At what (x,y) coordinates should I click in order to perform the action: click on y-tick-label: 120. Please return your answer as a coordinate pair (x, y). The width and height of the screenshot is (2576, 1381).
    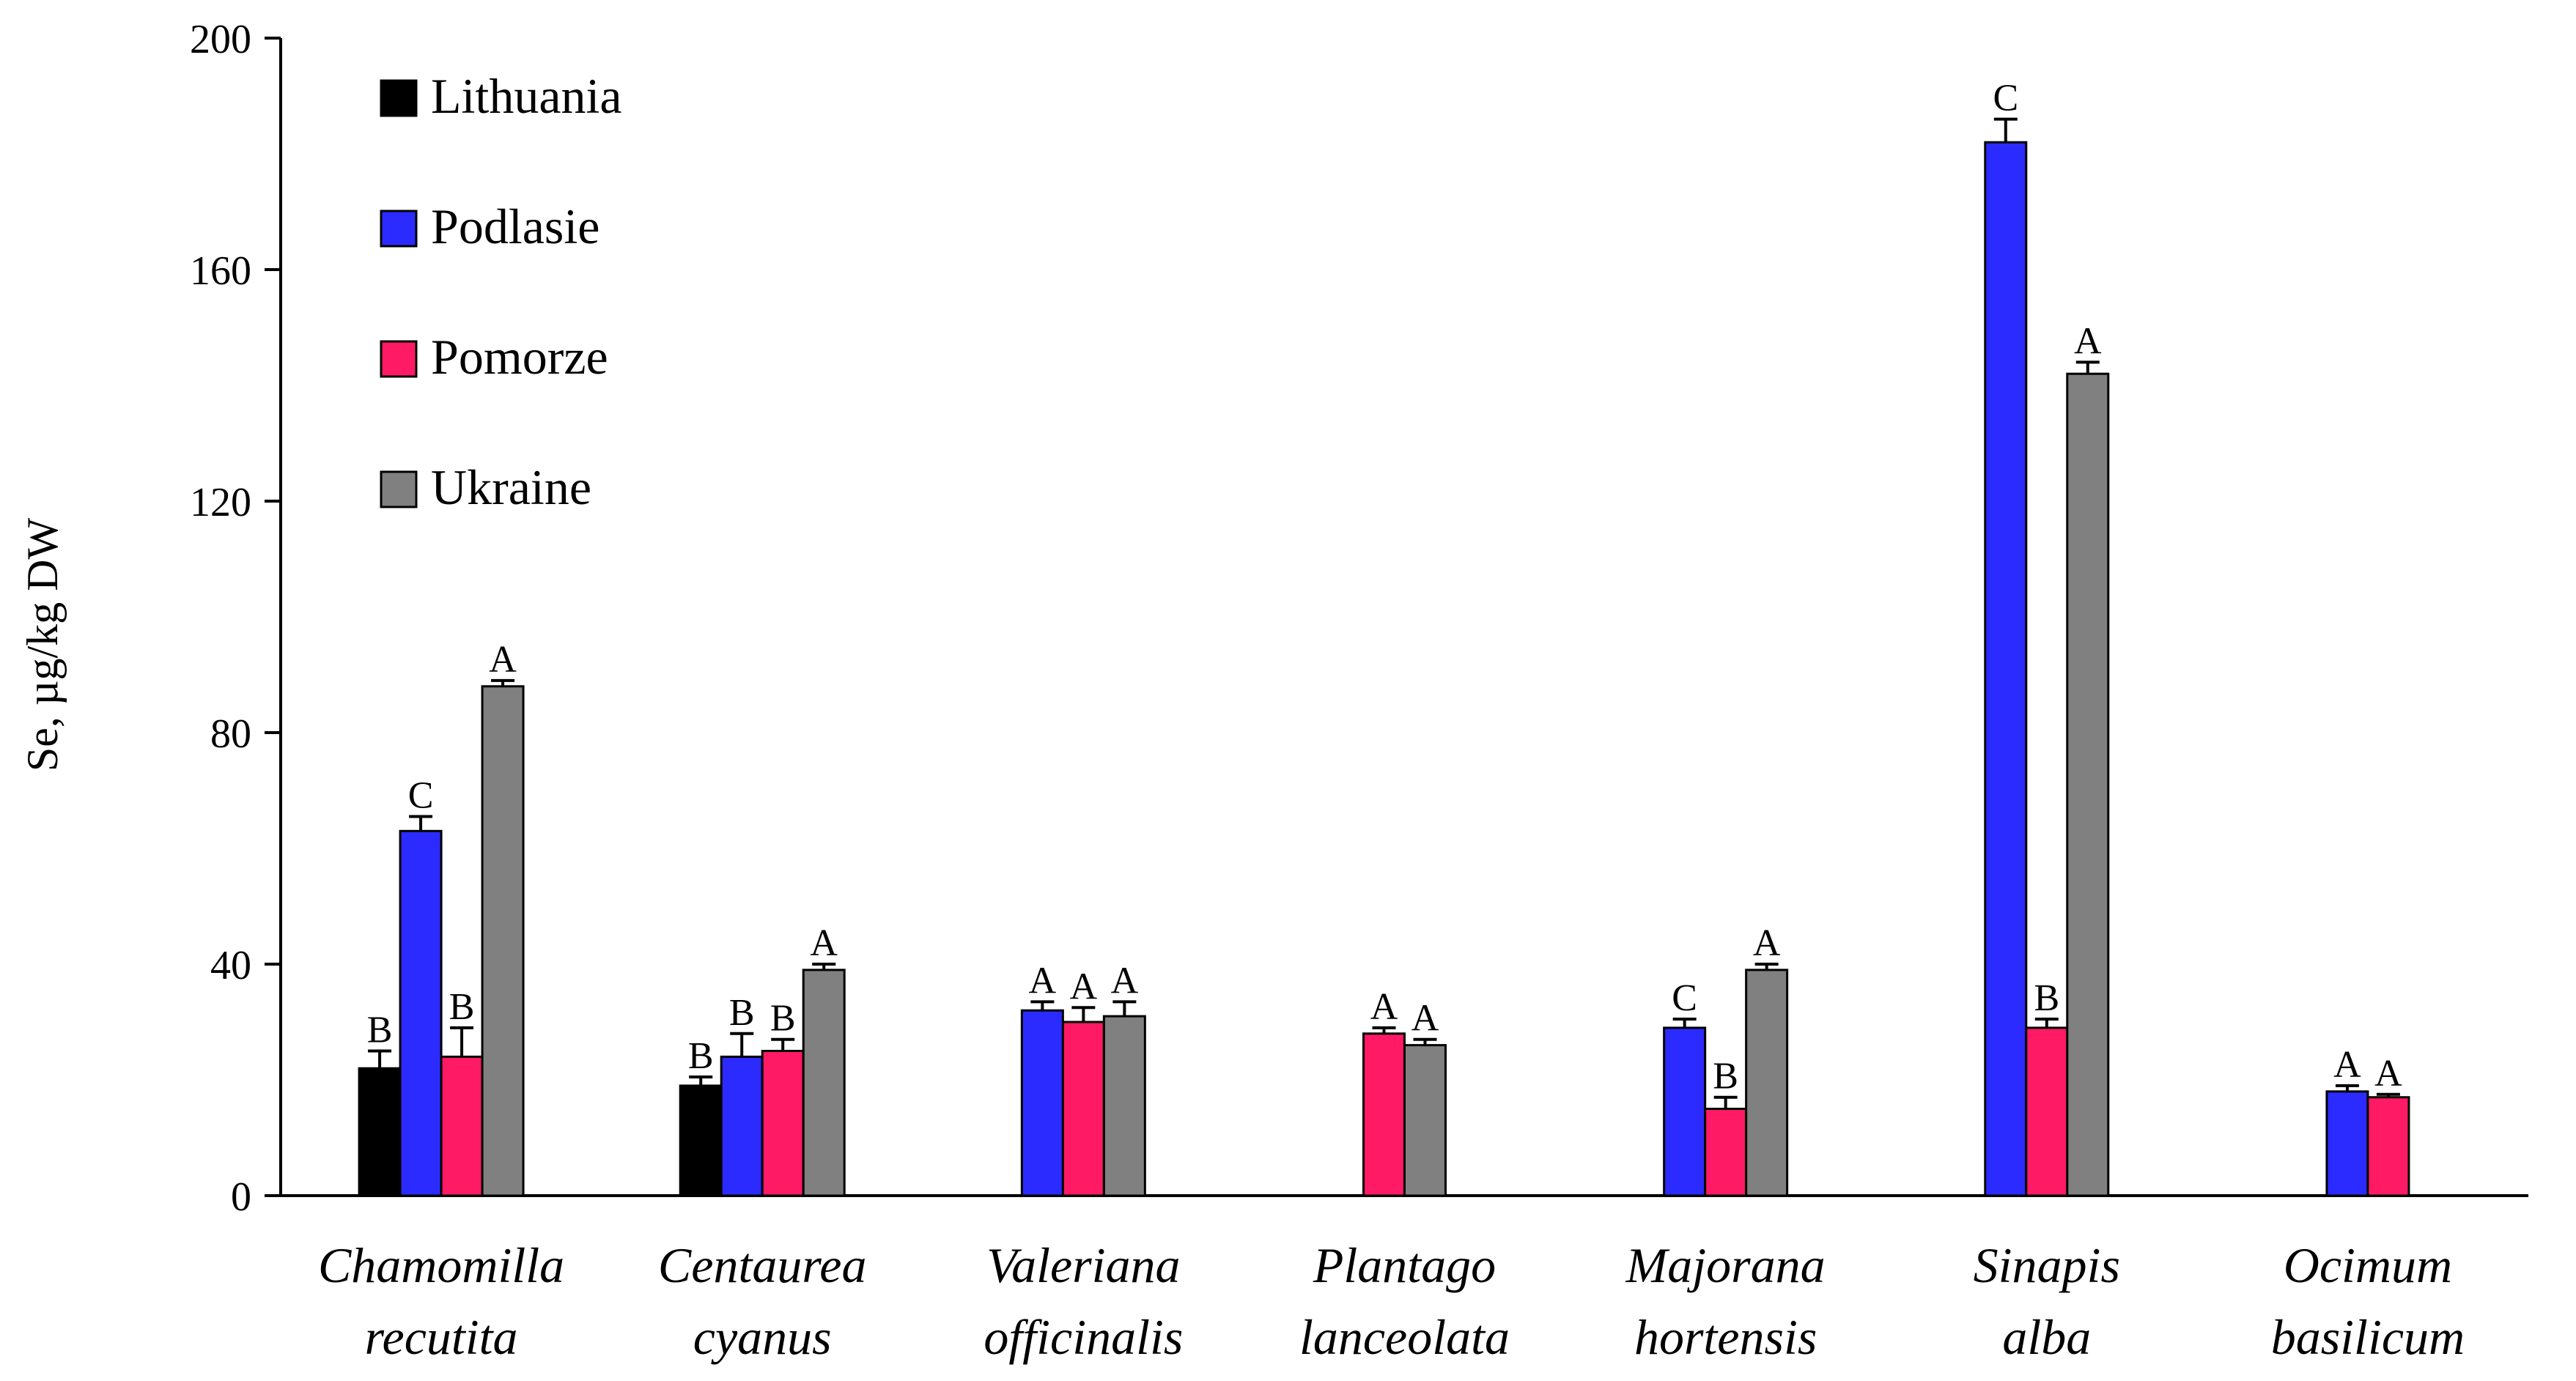
    Looking at the image, I should click on (220, 502).